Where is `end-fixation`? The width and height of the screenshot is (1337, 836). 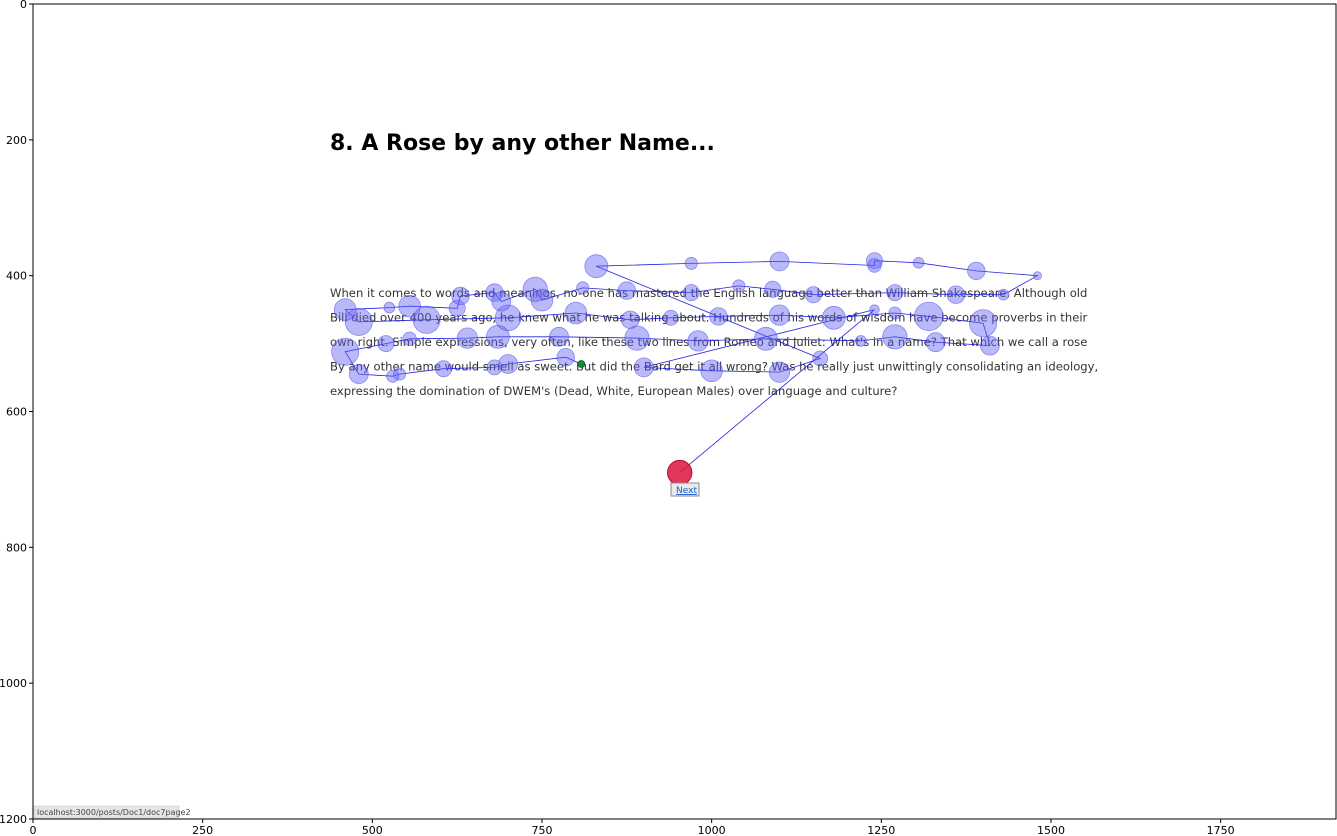
end-fixation is located at coordinates (680, 472).